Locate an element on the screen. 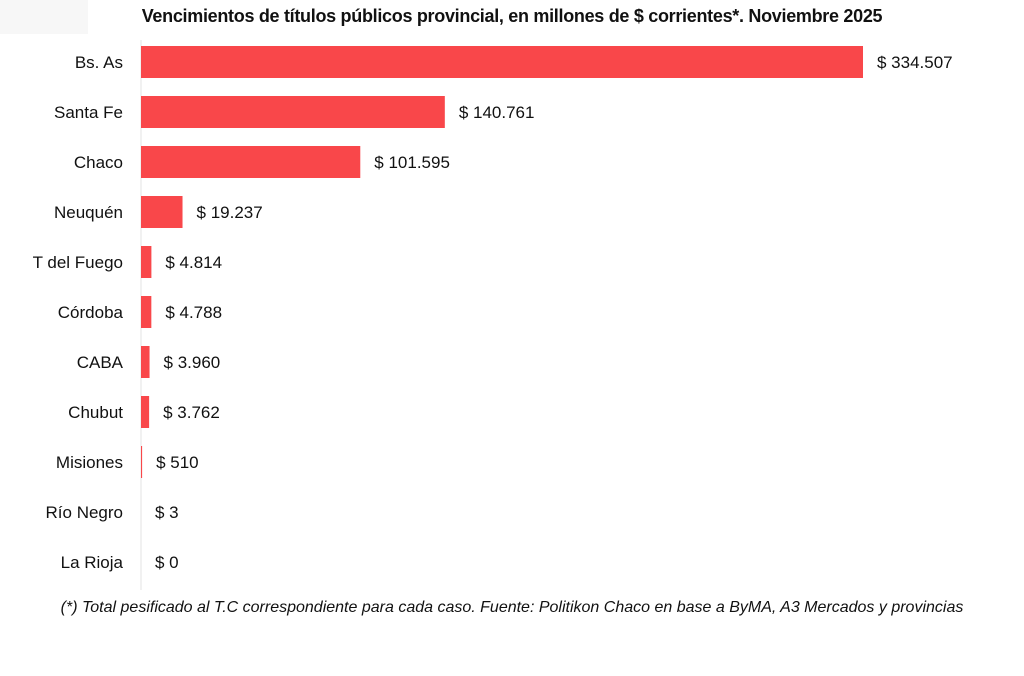 The image size is (1024, 676). category-label: Misiones is located at coordinates (89, 462).